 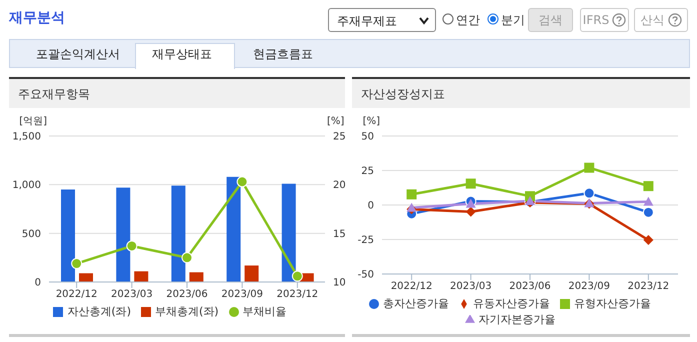 I want to click on legend-label: 자기자본증가율, so click(x=517, y=319).